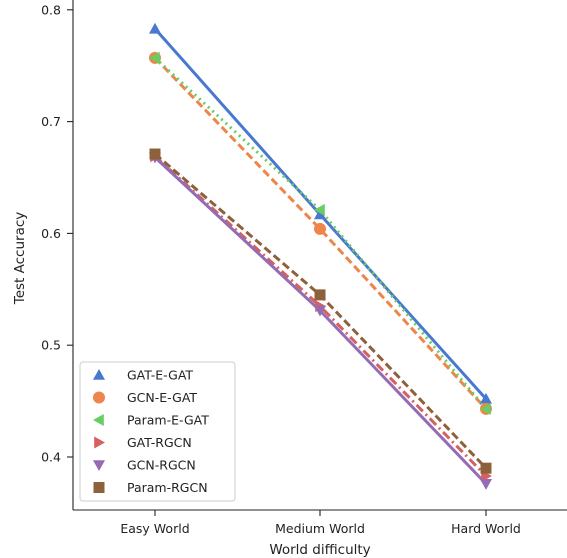 The image size is (567, 558). Describe the element at coordinates (320, 528) in the screenshot. I see `x-tick-label: Medium World` at that location.